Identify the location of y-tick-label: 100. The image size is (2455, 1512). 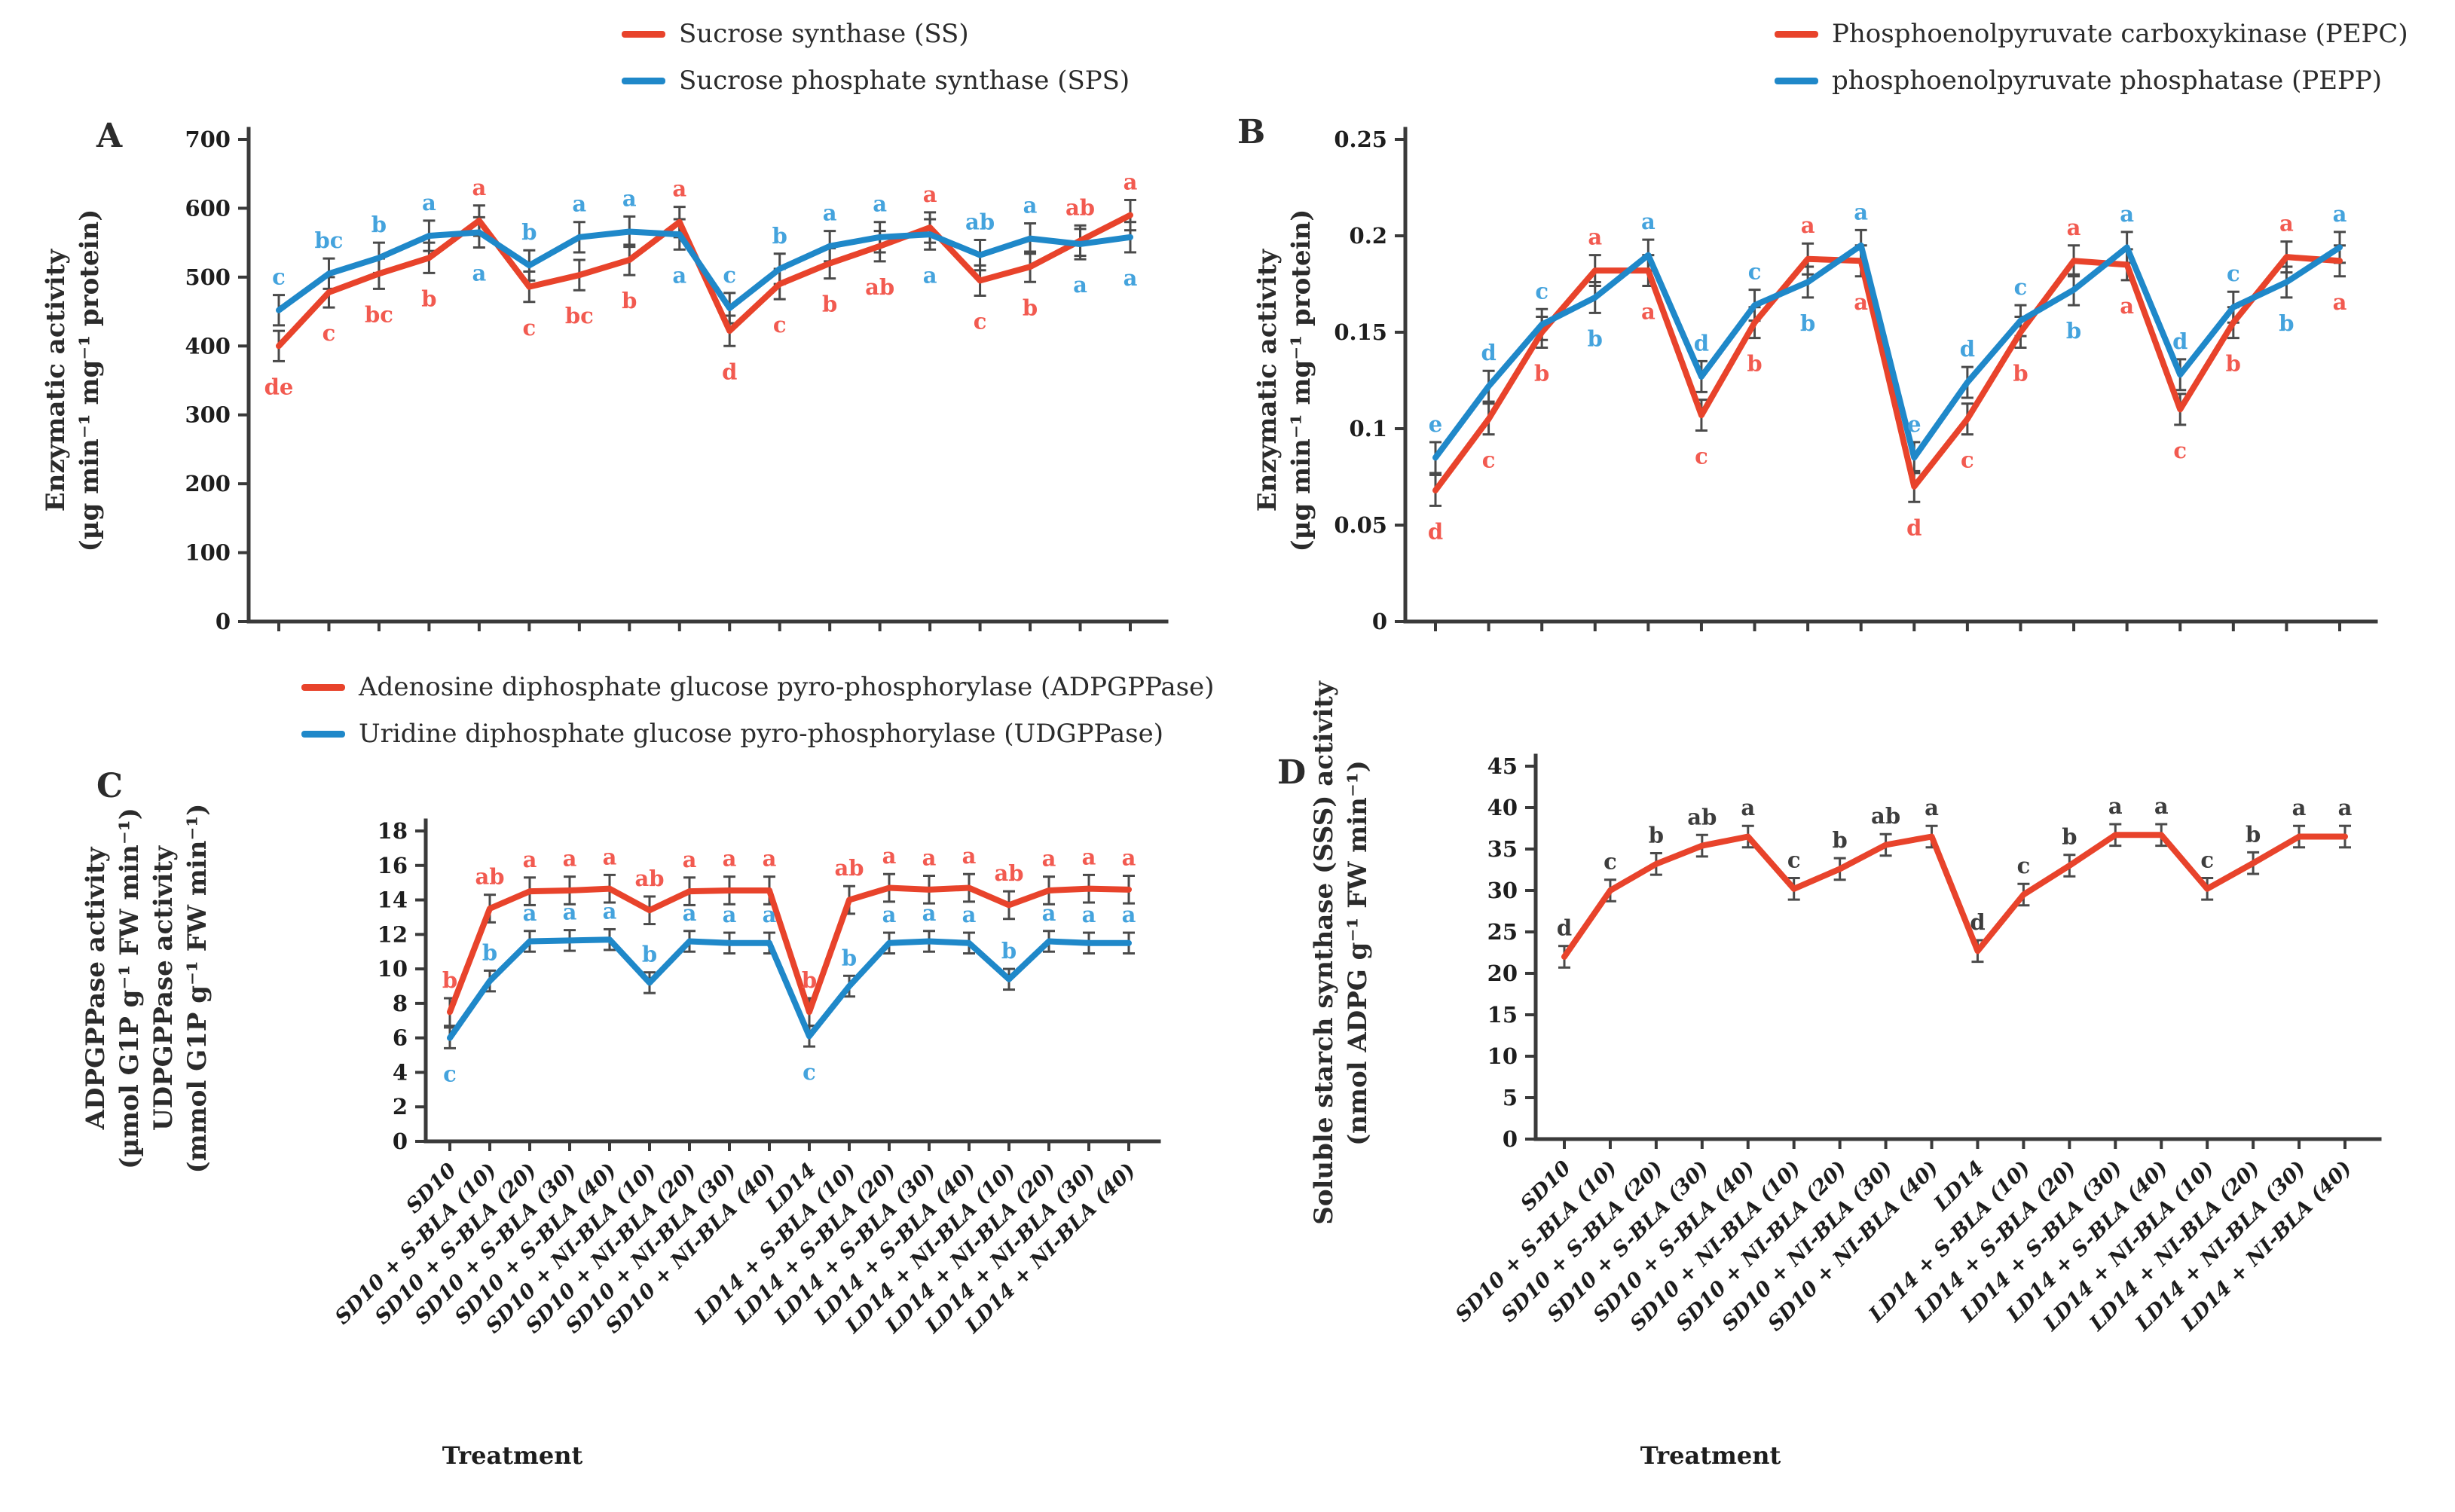
(208, 553).